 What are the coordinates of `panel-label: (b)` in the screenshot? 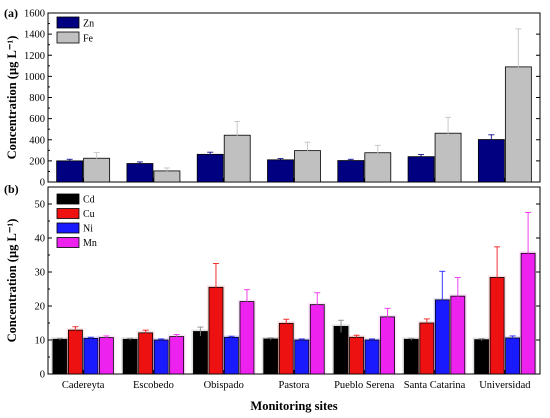 It's located at (11, 189).